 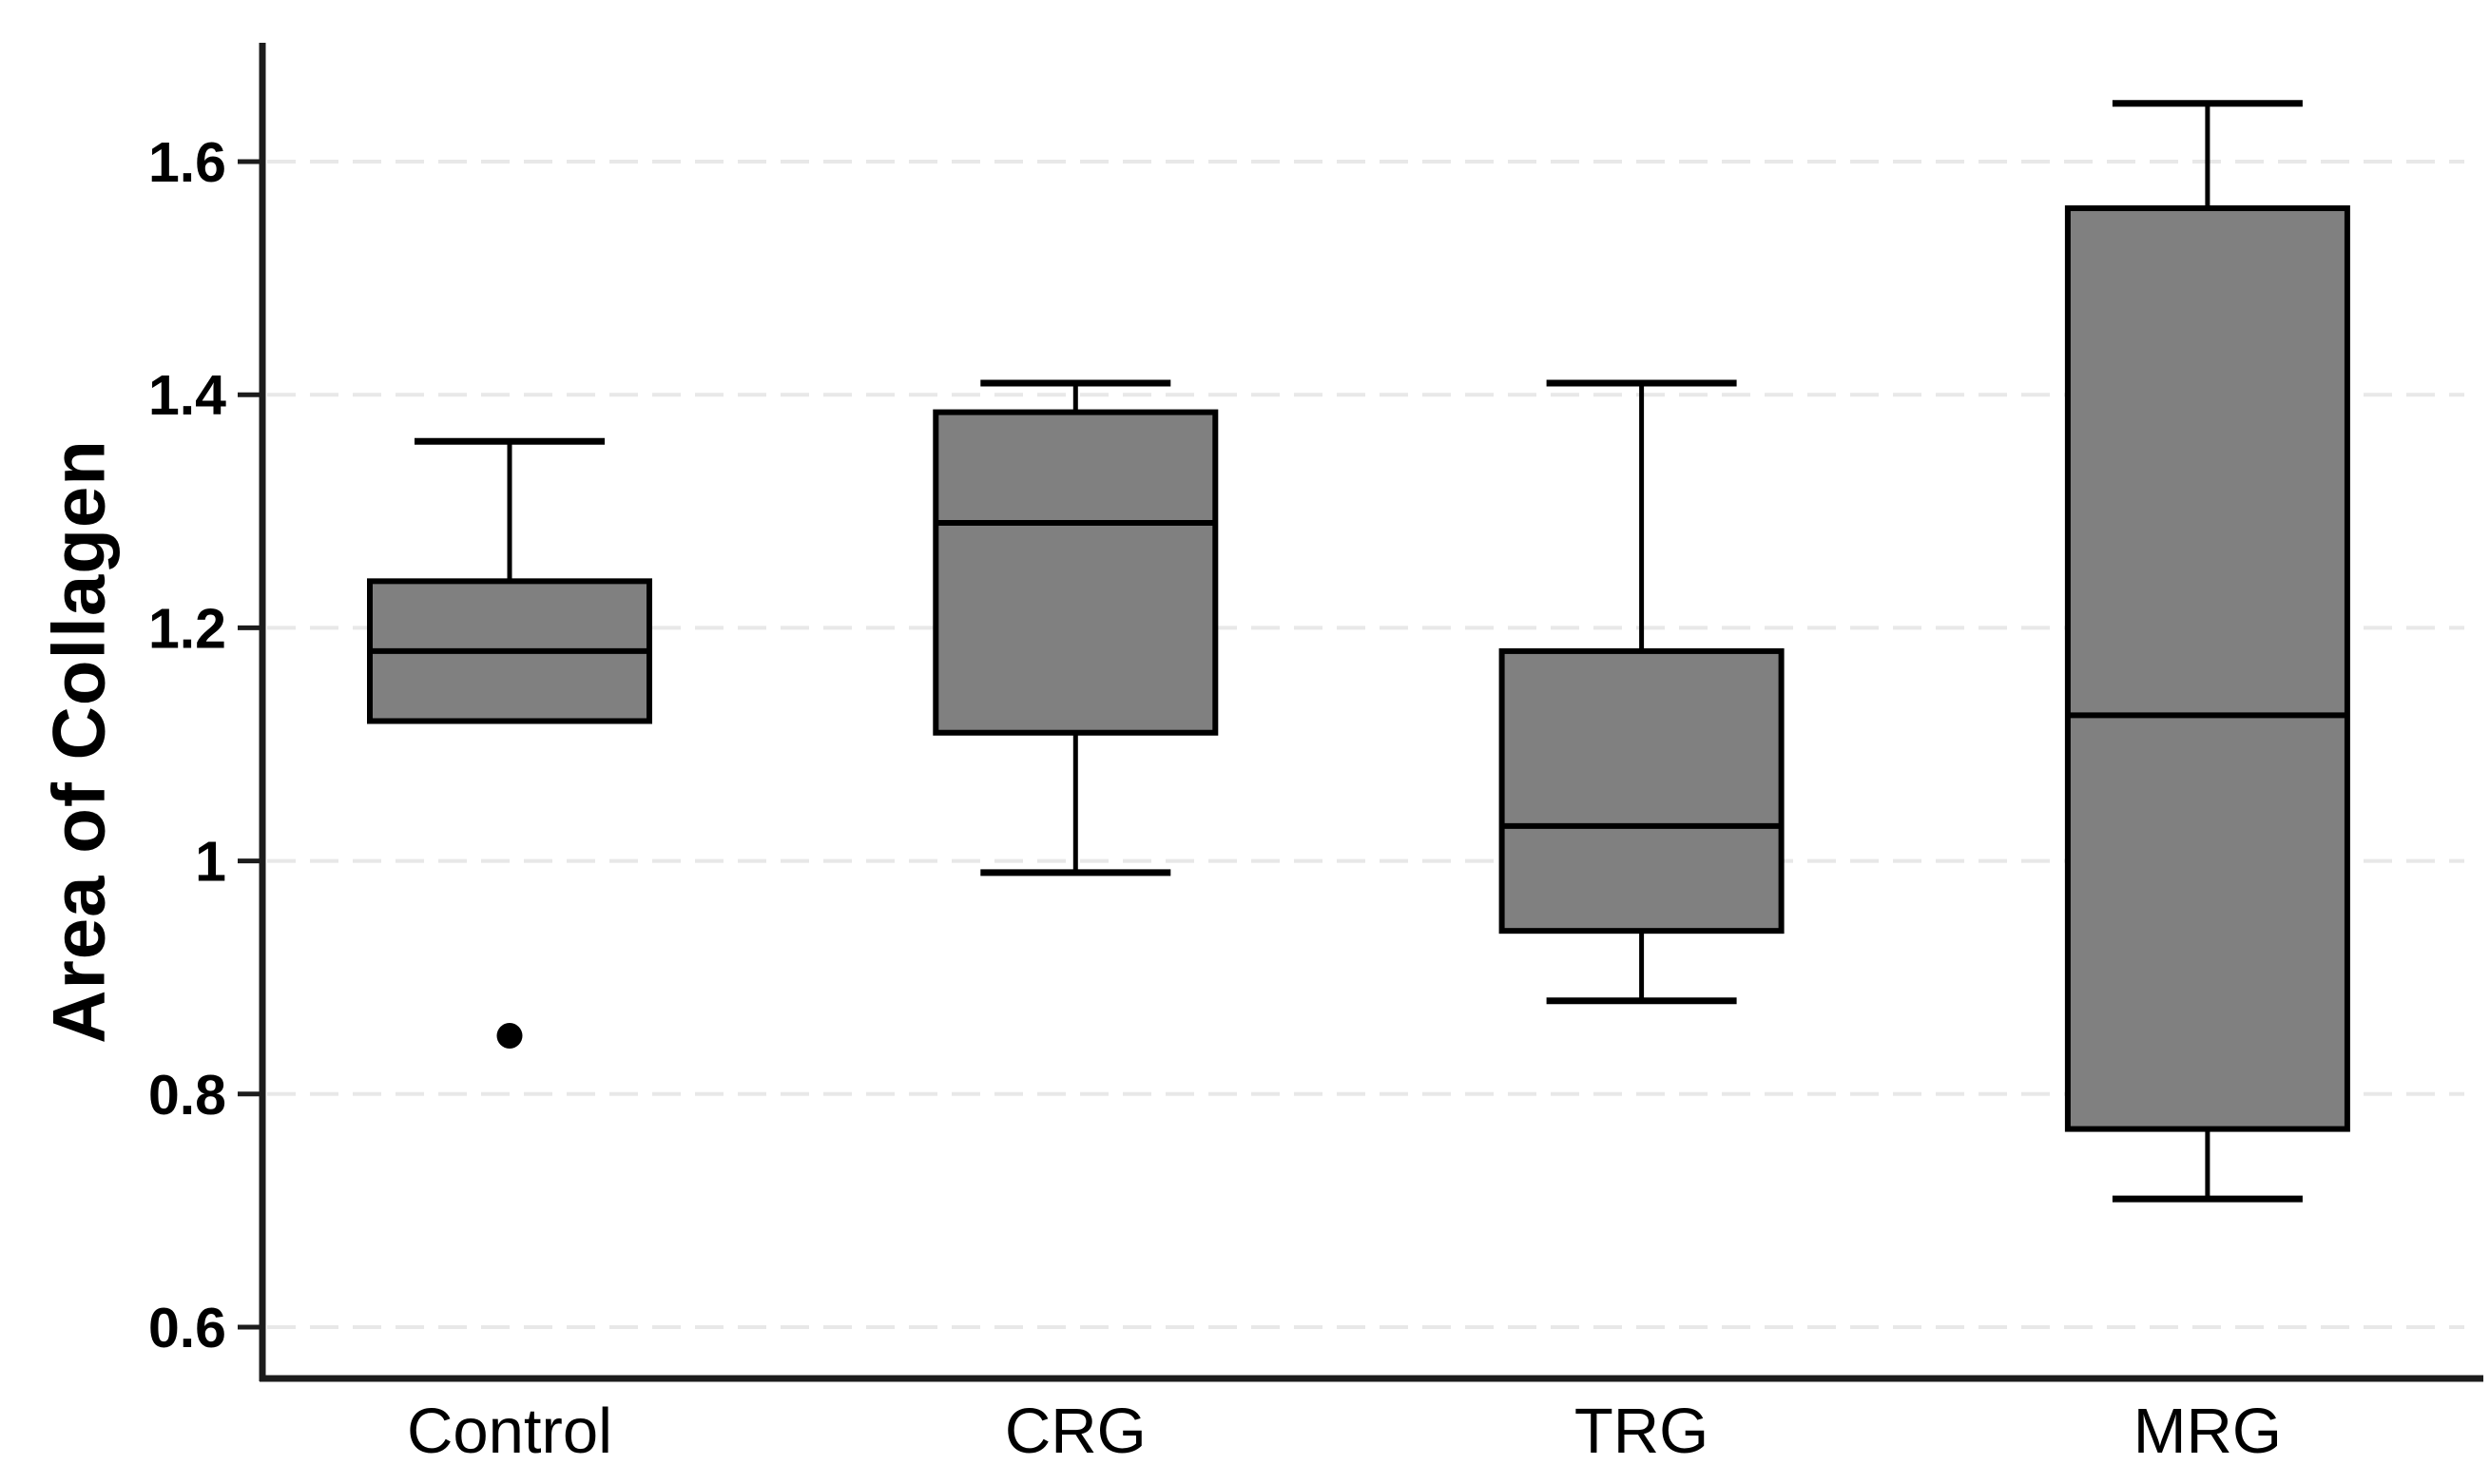 I want to click on y-tick-label: 1.4, so click(x=187, y=395).